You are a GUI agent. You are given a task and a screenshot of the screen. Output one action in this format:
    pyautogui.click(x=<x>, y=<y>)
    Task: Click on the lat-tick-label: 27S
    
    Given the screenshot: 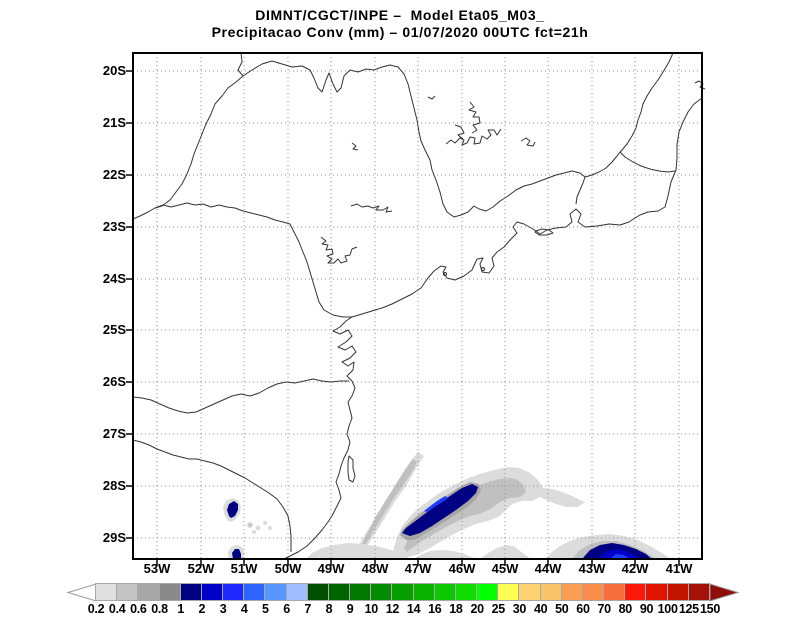 What is the action you would take?
    pyautogui.click(x=114, y=433)
    